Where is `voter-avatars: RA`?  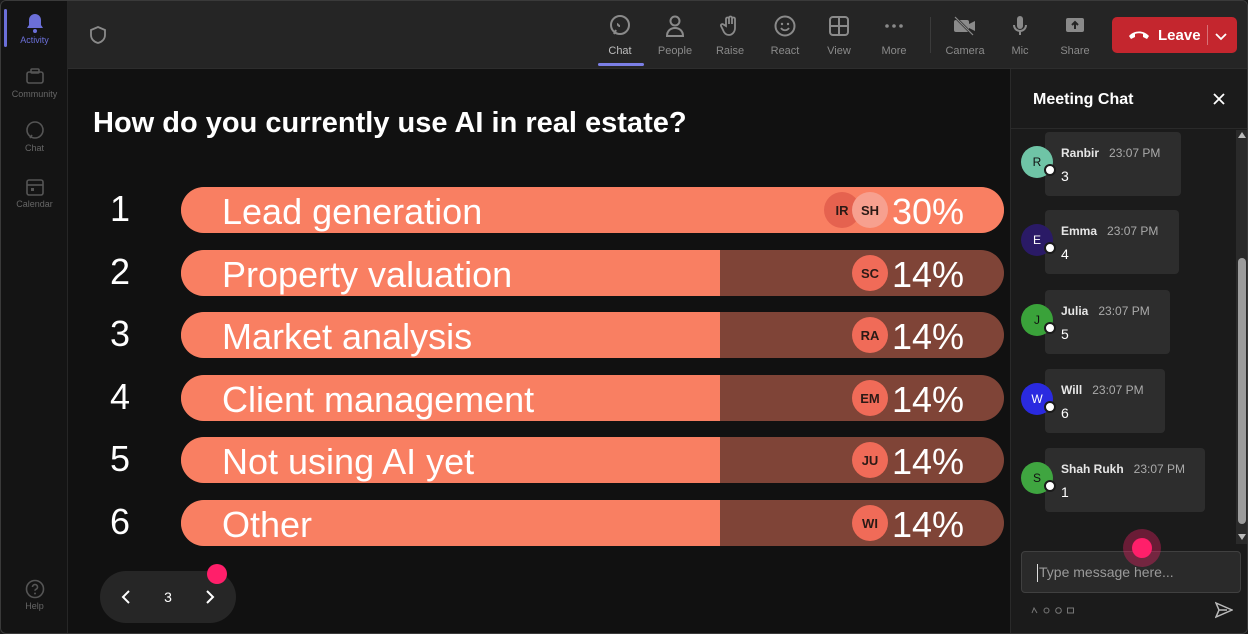
voter-avatars: RA is located at coordinates (870, 335).